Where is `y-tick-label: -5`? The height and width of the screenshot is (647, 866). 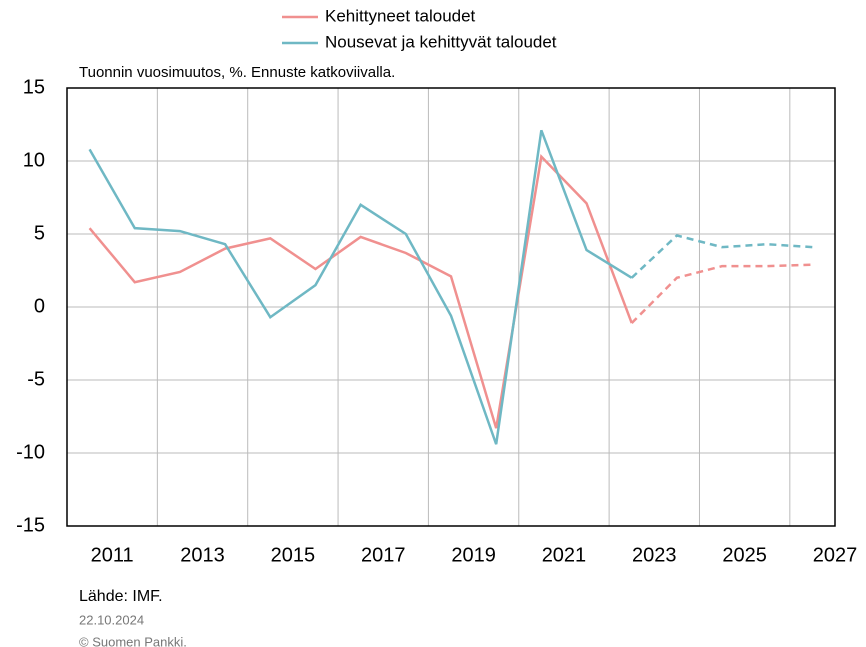 y-tick-label: -5 is located at coordinates (36, 379).